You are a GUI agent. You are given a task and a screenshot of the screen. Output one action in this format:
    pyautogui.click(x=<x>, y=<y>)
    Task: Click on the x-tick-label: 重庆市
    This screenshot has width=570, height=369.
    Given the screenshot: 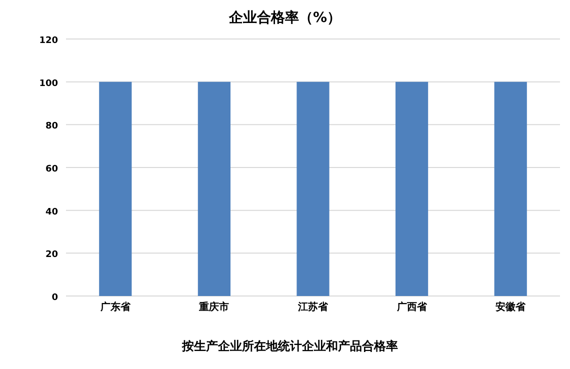 What is the action you would take?
    pyautogui.click(x=214, y=307)
    